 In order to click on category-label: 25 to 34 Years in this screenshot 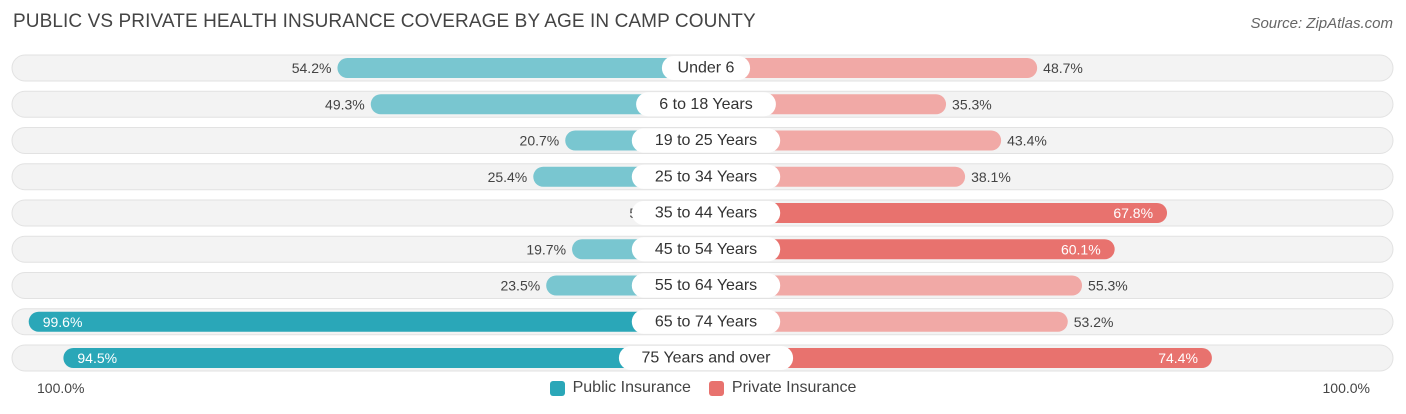, I will do `click(706, 176)`.